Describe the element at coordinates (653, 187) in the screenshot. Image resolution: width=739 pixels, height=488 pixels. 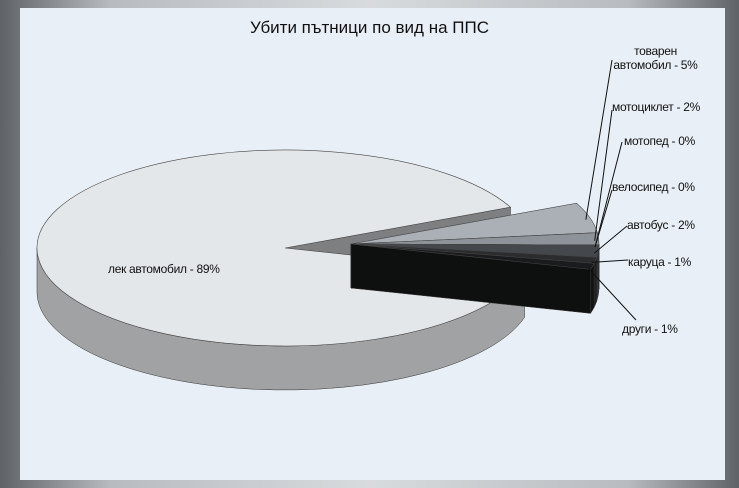
I see `slice-label: велосипед - 0%` at that location.